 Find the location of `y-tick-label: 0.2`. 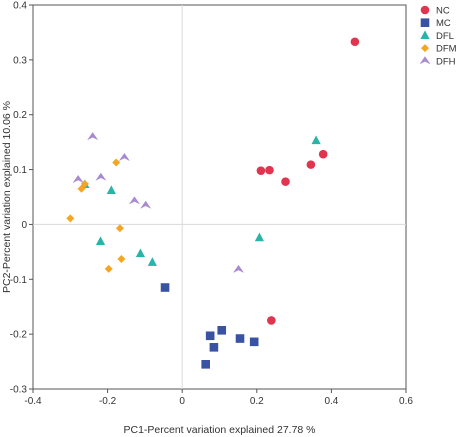

y-tick-label: 0.2 is located at coordinates (20, 115).